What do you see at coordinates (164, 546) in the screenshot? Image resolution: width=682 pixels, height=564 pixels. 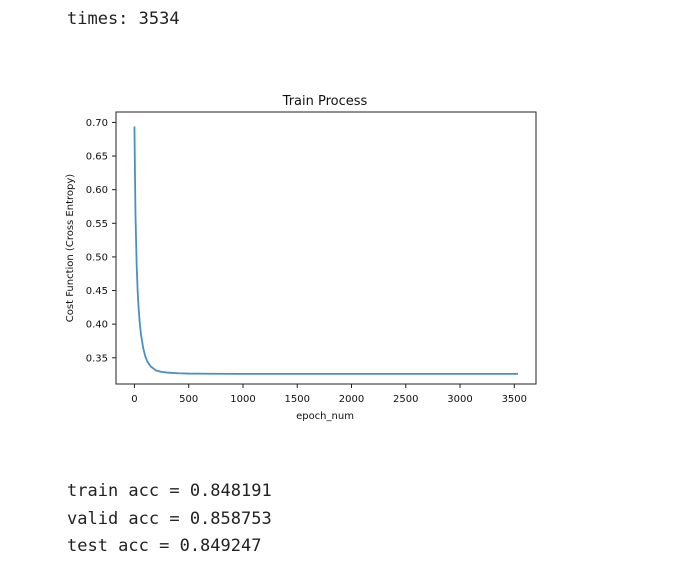 I see `test-acc-line: test acc = 0.849247` at bounding box center [164, 546].